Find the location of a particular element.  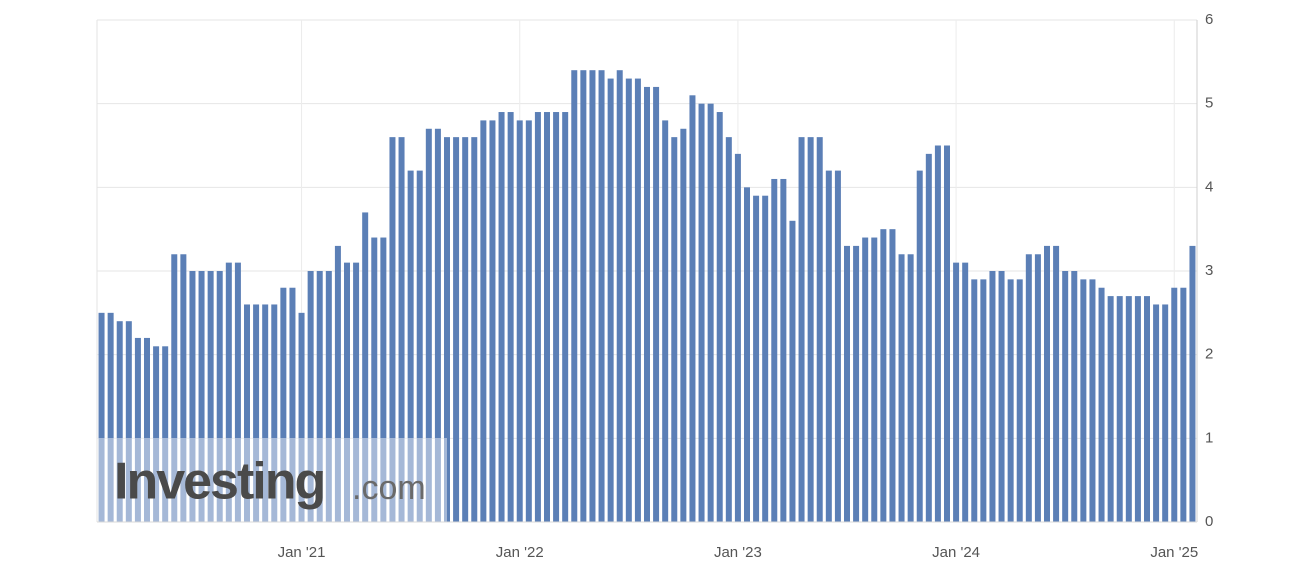

y-tick-label: 0 is located at coordinates (1209, 521).